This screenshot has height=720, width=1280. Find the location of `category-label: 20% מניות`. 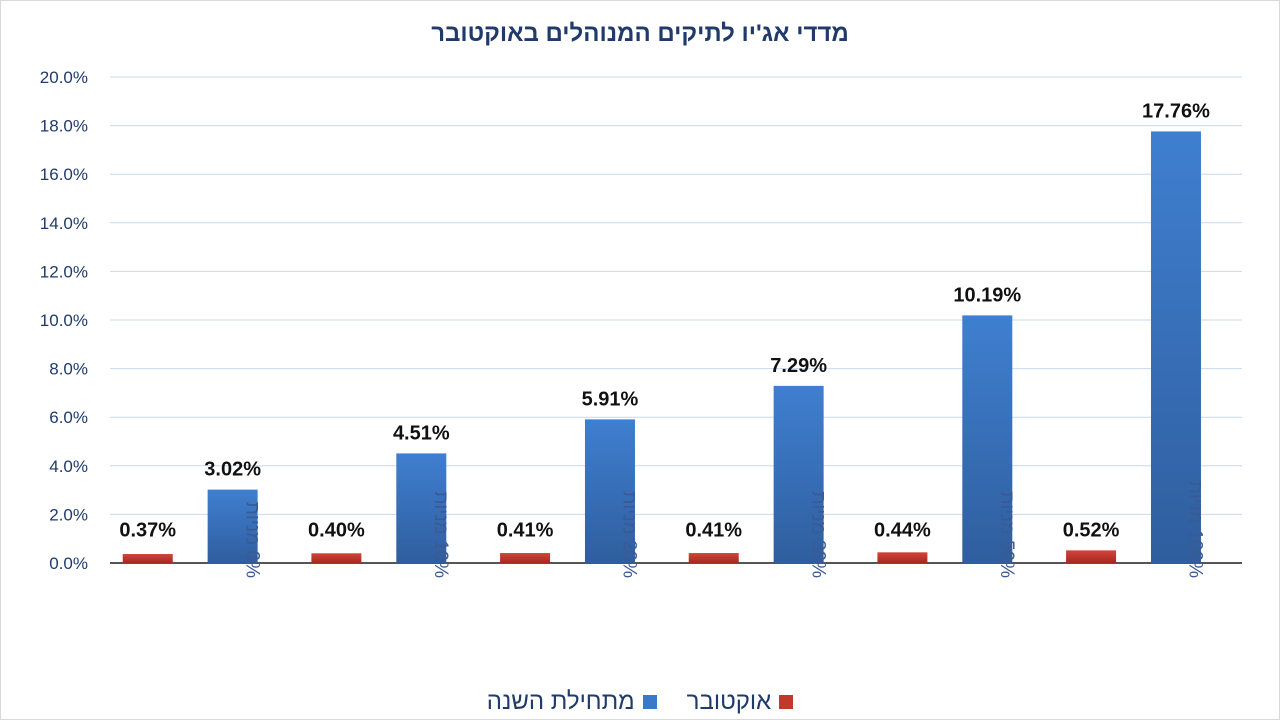

category-label: 20% מניות is located at coordinates (629, 534).